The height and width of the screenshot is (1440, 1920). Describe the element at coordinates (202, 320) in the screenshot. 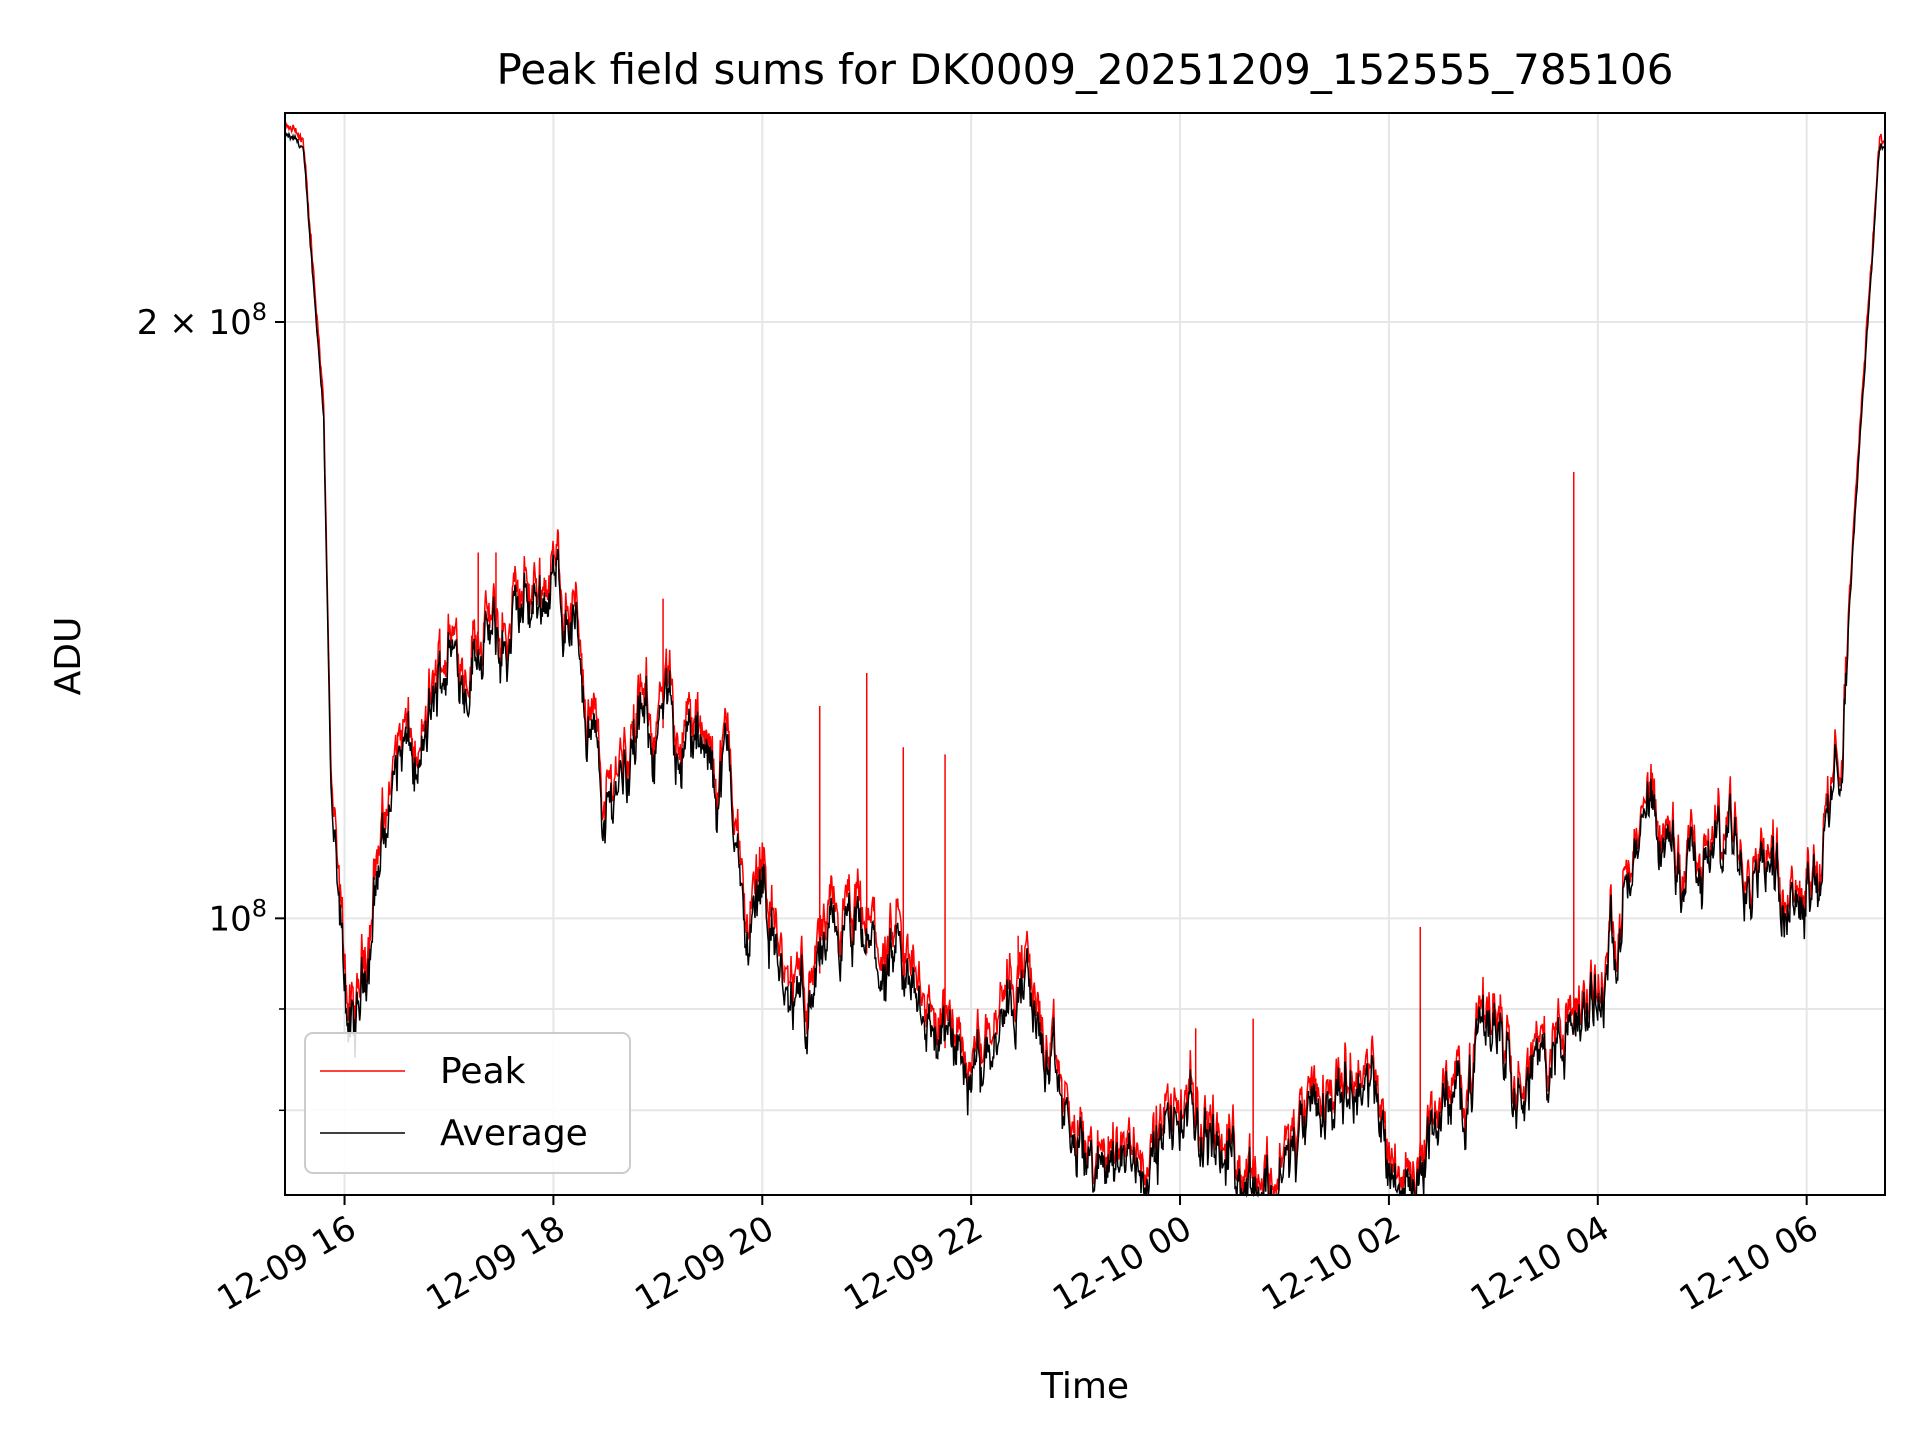

I see `y-tick-label: 2 × 108` at that location.